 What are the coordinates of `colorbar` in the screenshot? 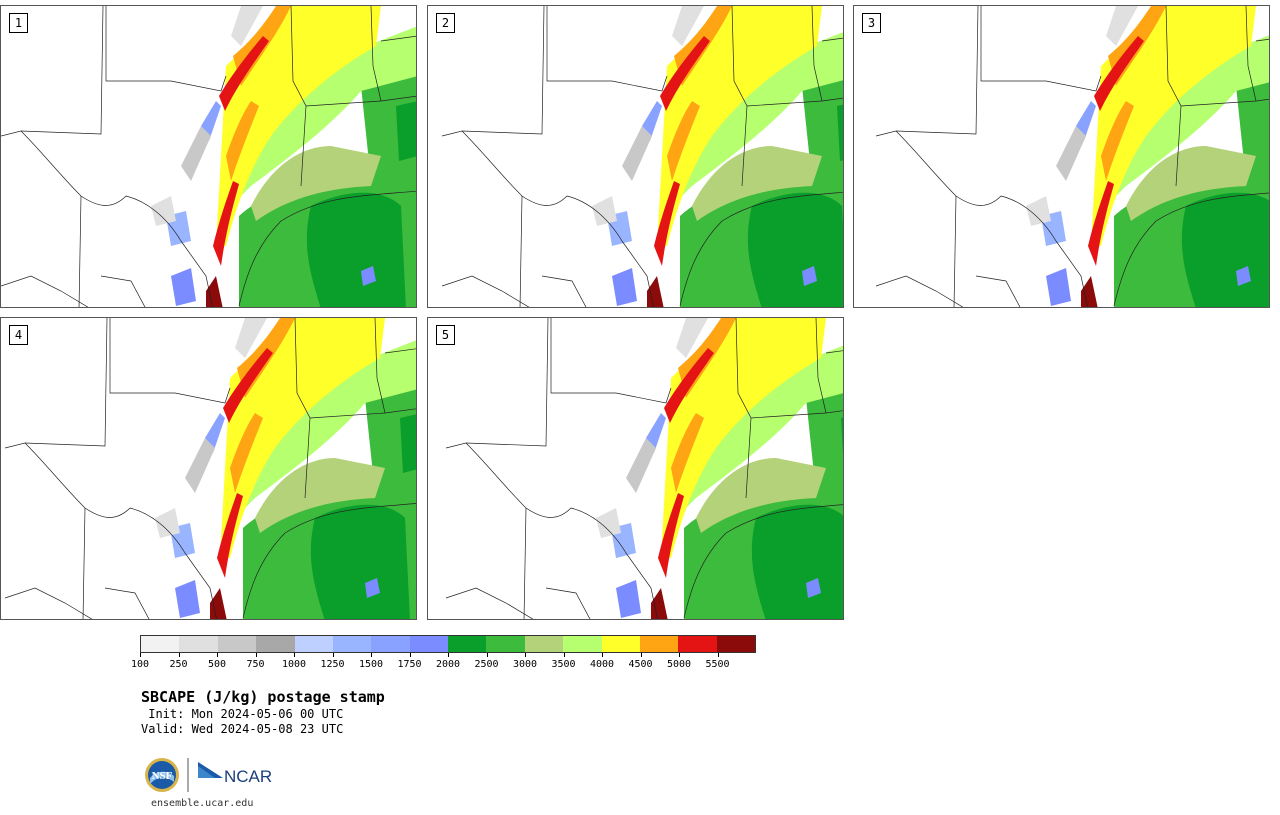 It's located at (448, 644).